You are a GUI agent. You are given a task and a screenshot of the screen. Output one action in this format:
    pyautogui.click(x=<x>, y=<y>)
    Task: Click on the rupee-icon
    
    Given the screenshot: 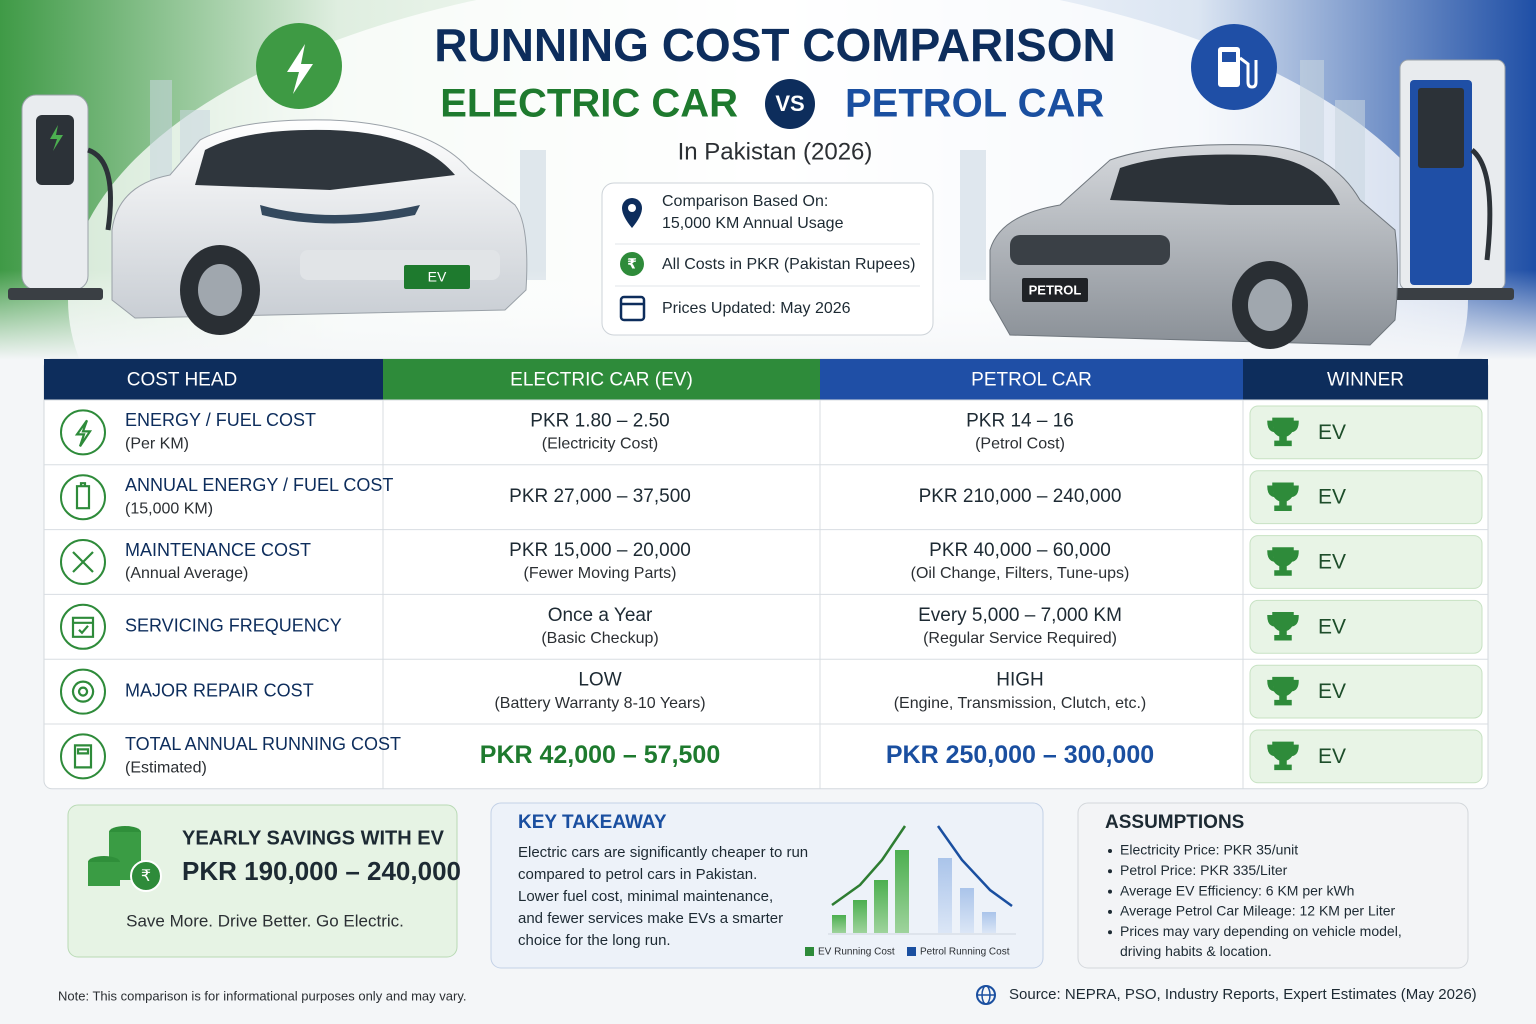 What is the action you would take?
    pyautogui.click(x=632, y=264)
    